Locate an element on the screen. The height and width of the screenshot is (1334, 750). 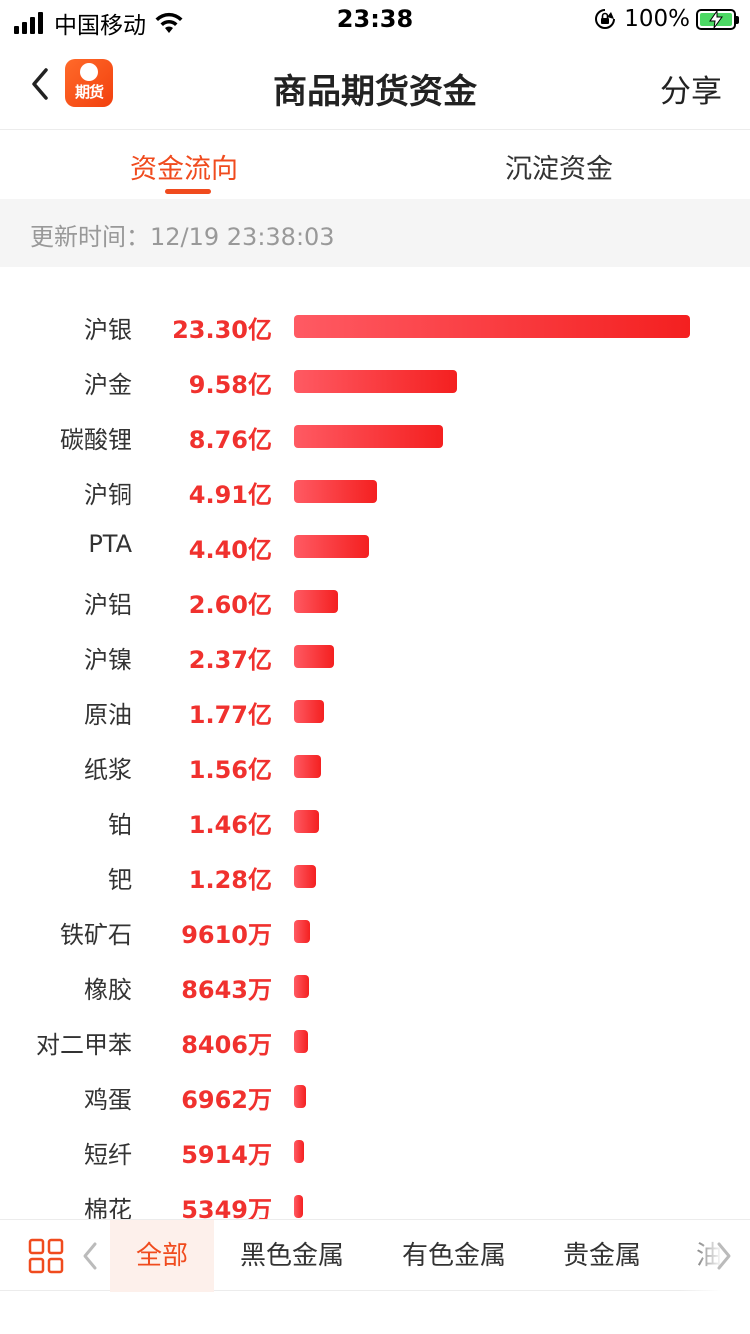
commodity-name: 橡胶 is located at coordinates (108, 990).